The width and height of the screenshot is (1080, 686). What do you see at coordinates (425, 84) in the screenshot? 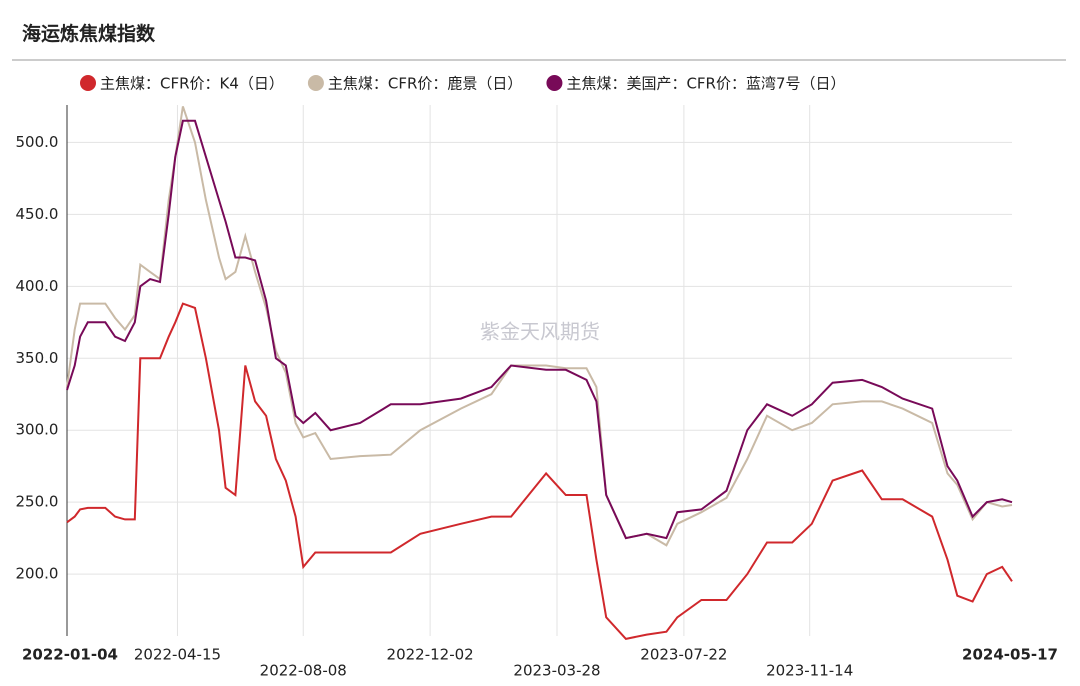
I see `legend-label: 主焦煤：CFR价：鹿景（日）` at bounding box center [425, 84].